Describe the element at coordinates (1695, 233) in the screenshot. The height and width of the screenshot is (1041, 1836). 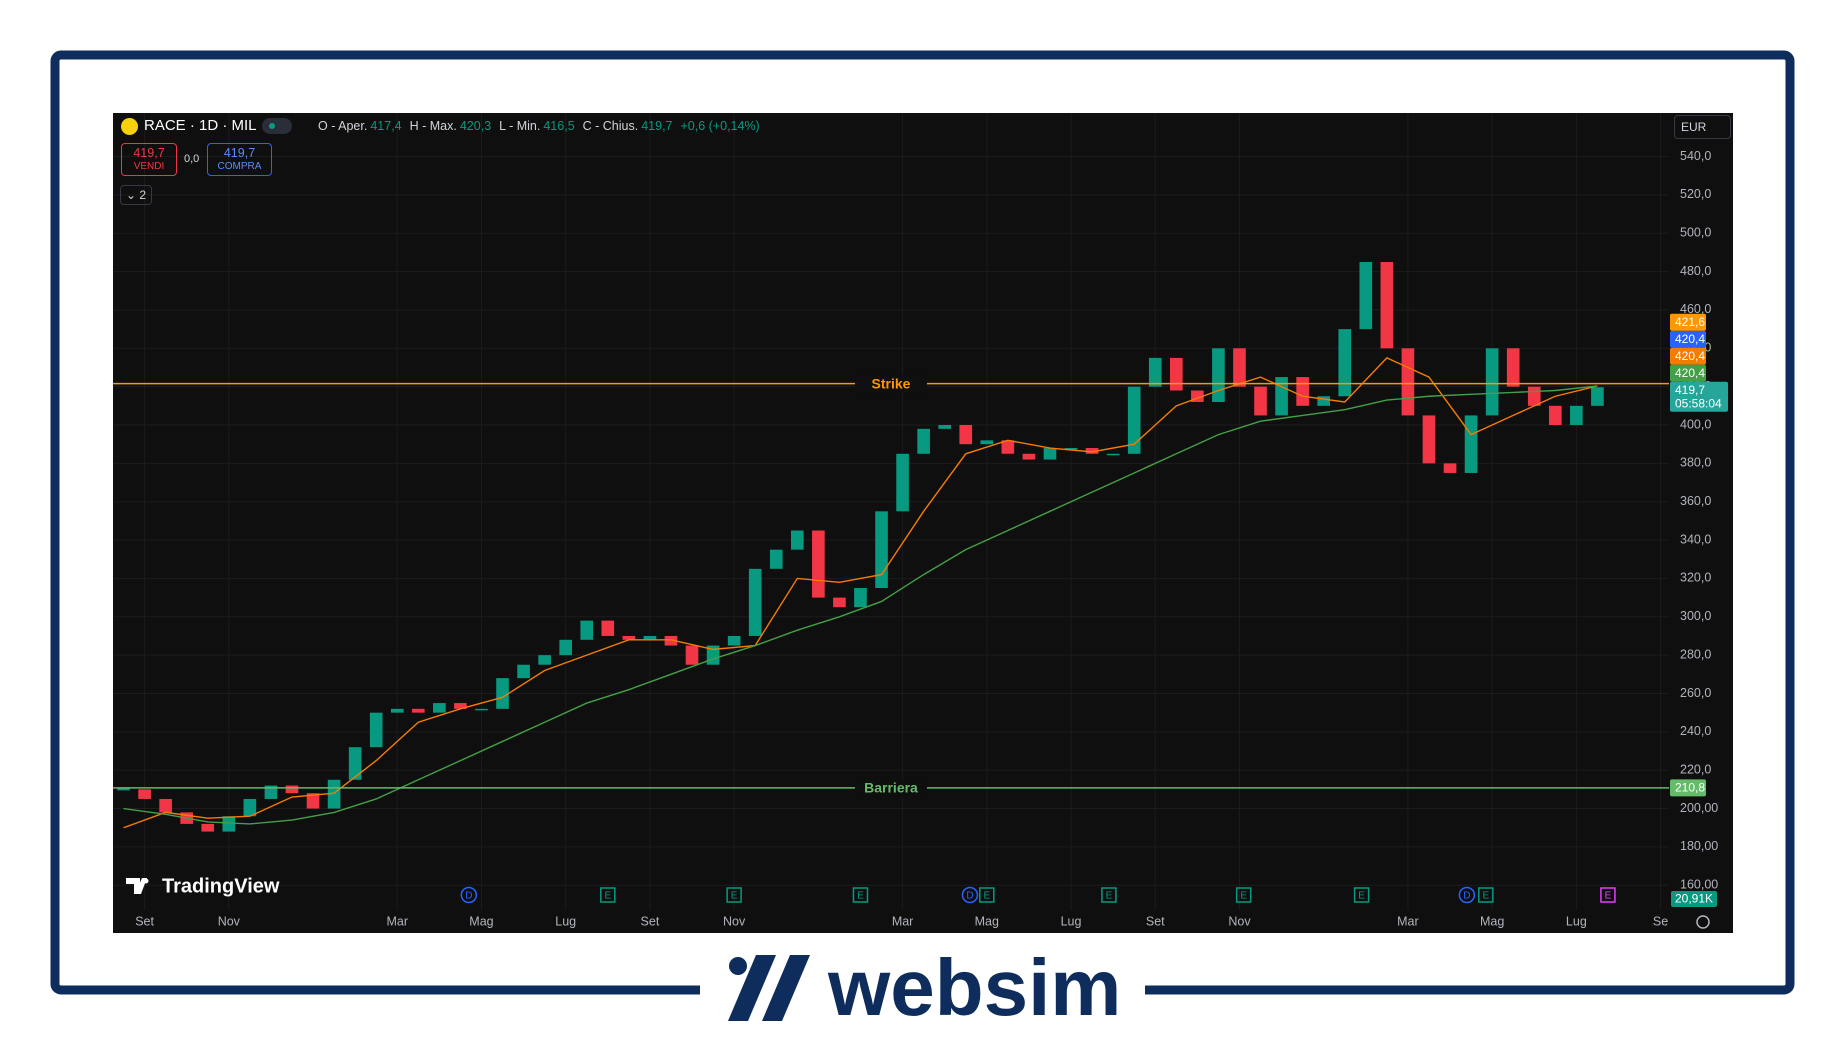
I see `y-tick-label: 500,0` at that location.